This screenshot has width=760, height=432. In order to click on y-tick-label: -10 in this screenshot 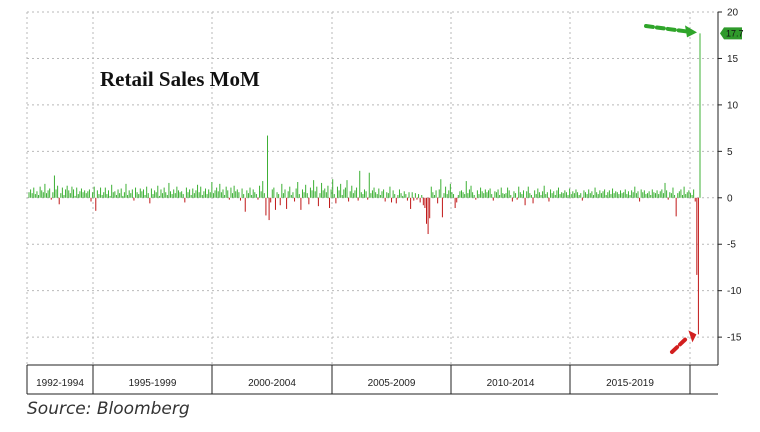, I will do `click(734, 291)`.